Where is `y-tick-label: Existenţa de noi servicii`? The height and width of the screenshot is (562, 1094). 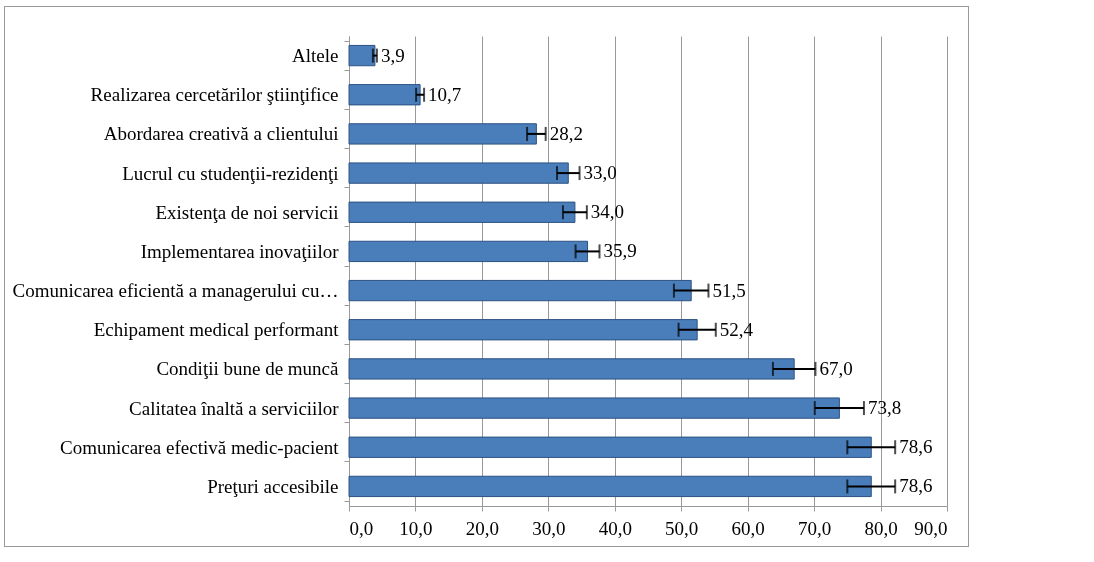
y-tick-label: Existenţa de noi servicii is located at coordinates (247, 212).